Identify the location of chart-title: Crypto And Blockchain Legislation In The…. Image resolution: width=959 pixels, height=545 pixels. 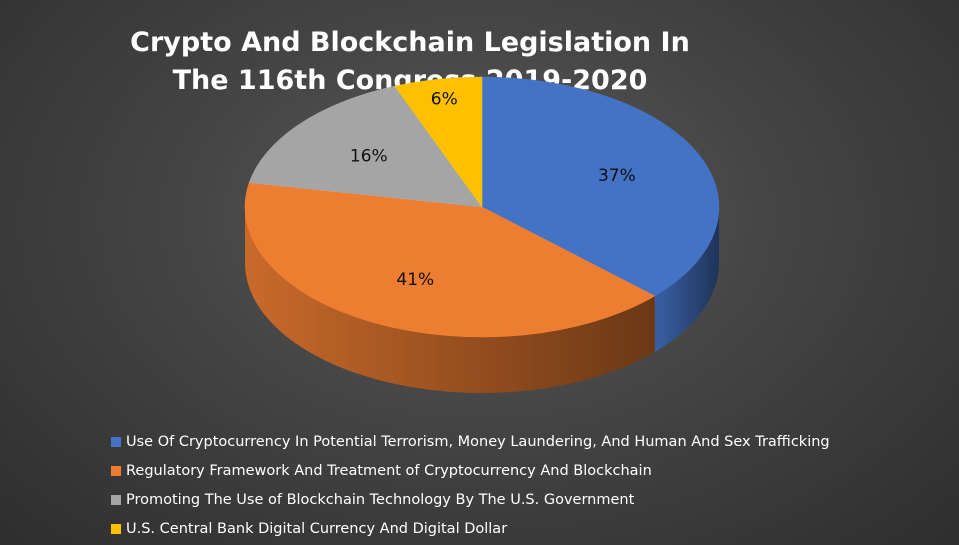
(410, 62).